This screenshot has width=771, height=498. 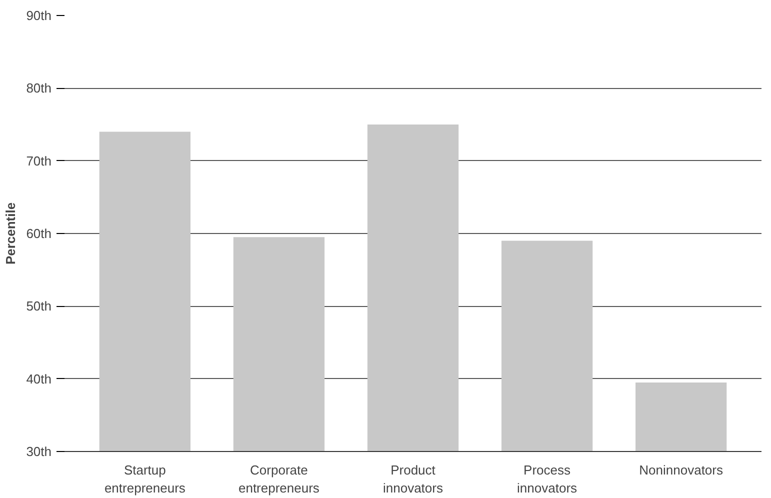 I want to click on y-tick-label: 60th, so click(x=39, y=233).